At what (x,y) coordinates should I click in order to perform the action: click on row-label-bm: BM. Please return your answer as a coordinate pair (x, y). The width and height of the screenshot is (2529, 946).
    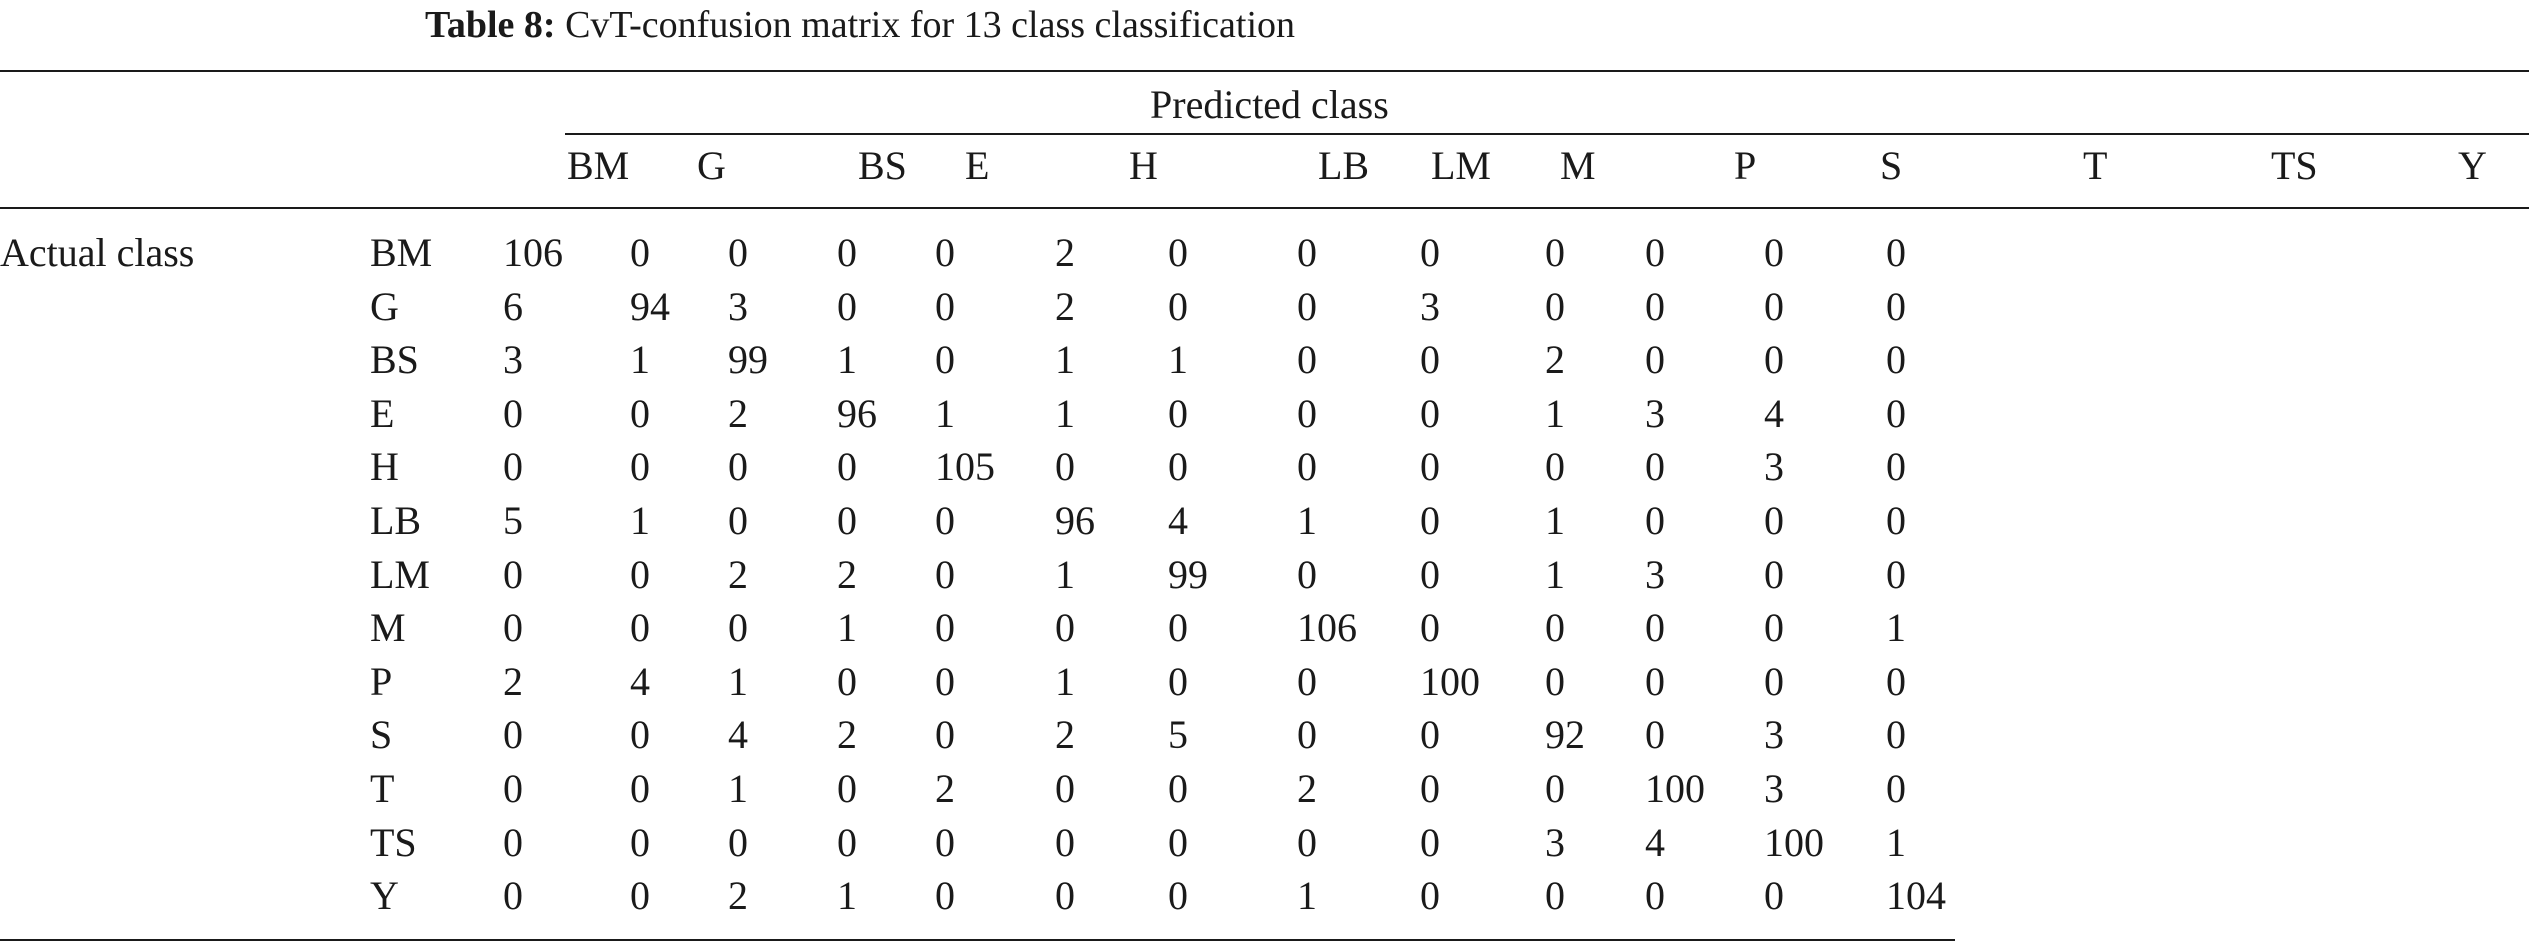
    Looking at the image, I should click on (401, 252).